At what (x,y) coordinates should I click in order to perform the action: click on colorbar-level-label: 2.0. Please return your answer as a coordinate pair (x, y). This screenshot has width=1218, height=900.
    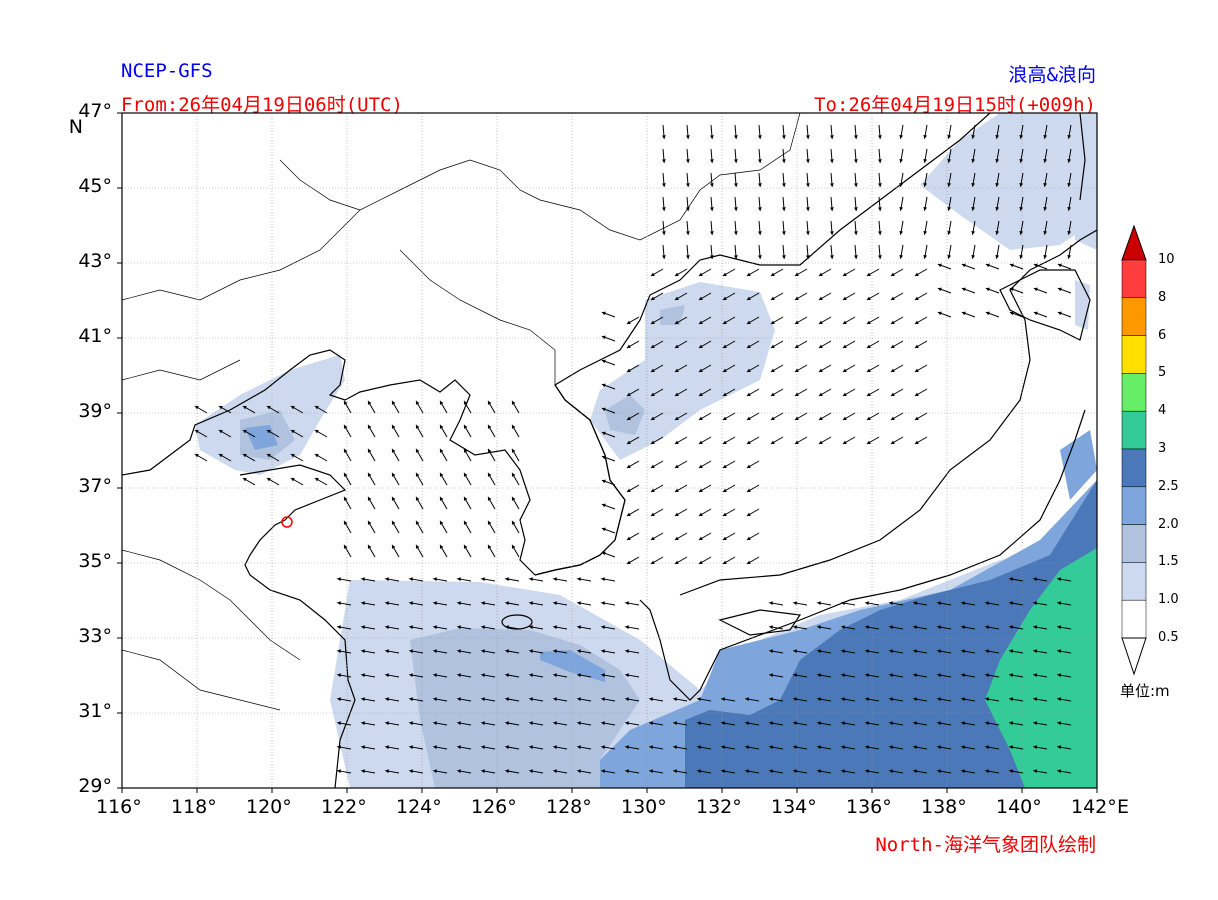
    Looking at the image, I should click on (1168, 524).